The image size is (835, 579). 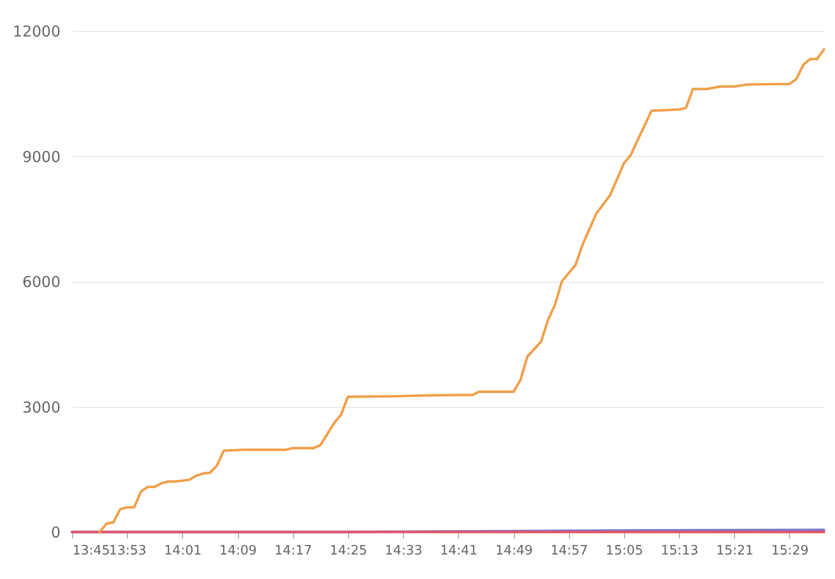 I want to click on x-tick-label: 14:57, so click(x=569, y=551).